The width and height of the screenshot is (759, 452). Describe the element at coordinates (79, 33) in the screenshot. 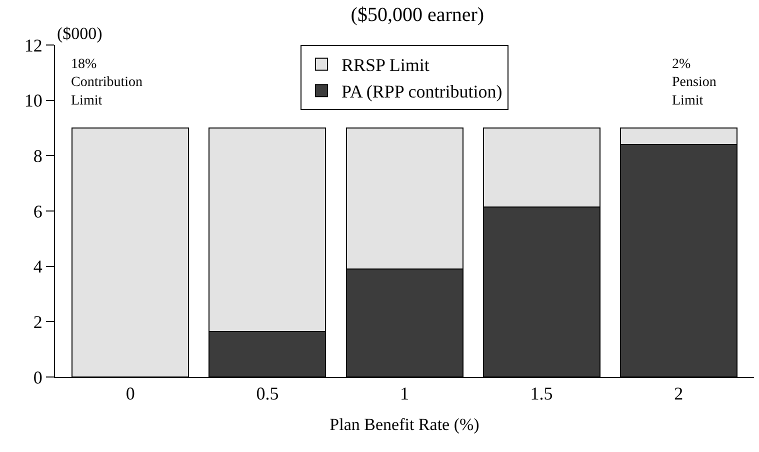

I see `y-axis-title: ($000)` at that location.